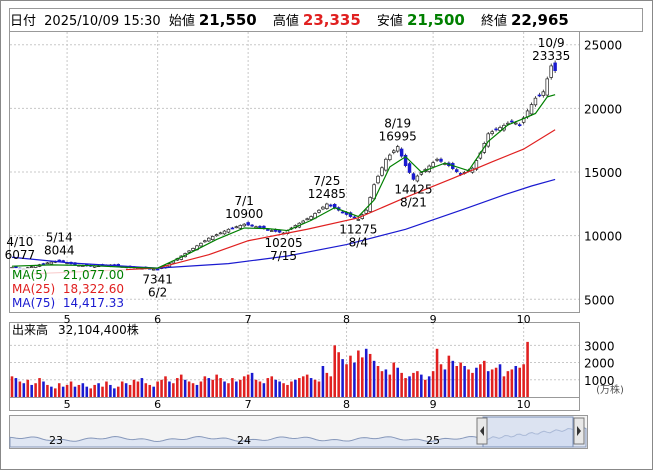  Describe the element at coordinates (93, 275) in the screenshot. I see `ma5-legend-value: 21,077.00` at that location.